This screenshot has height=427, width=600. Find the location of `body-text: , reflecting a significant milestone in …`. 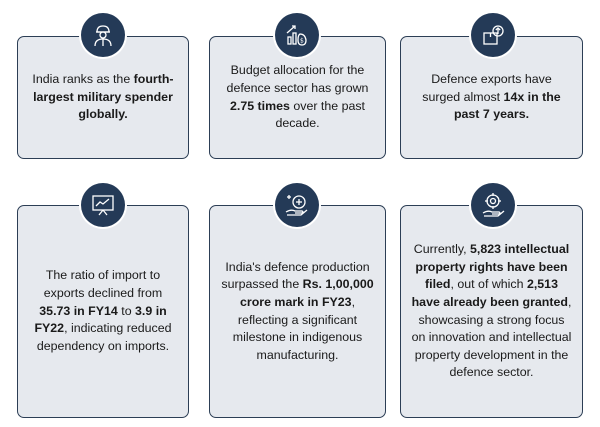

body-text: , reflecting a significant milestone in … is located at coordinates (297, 328).